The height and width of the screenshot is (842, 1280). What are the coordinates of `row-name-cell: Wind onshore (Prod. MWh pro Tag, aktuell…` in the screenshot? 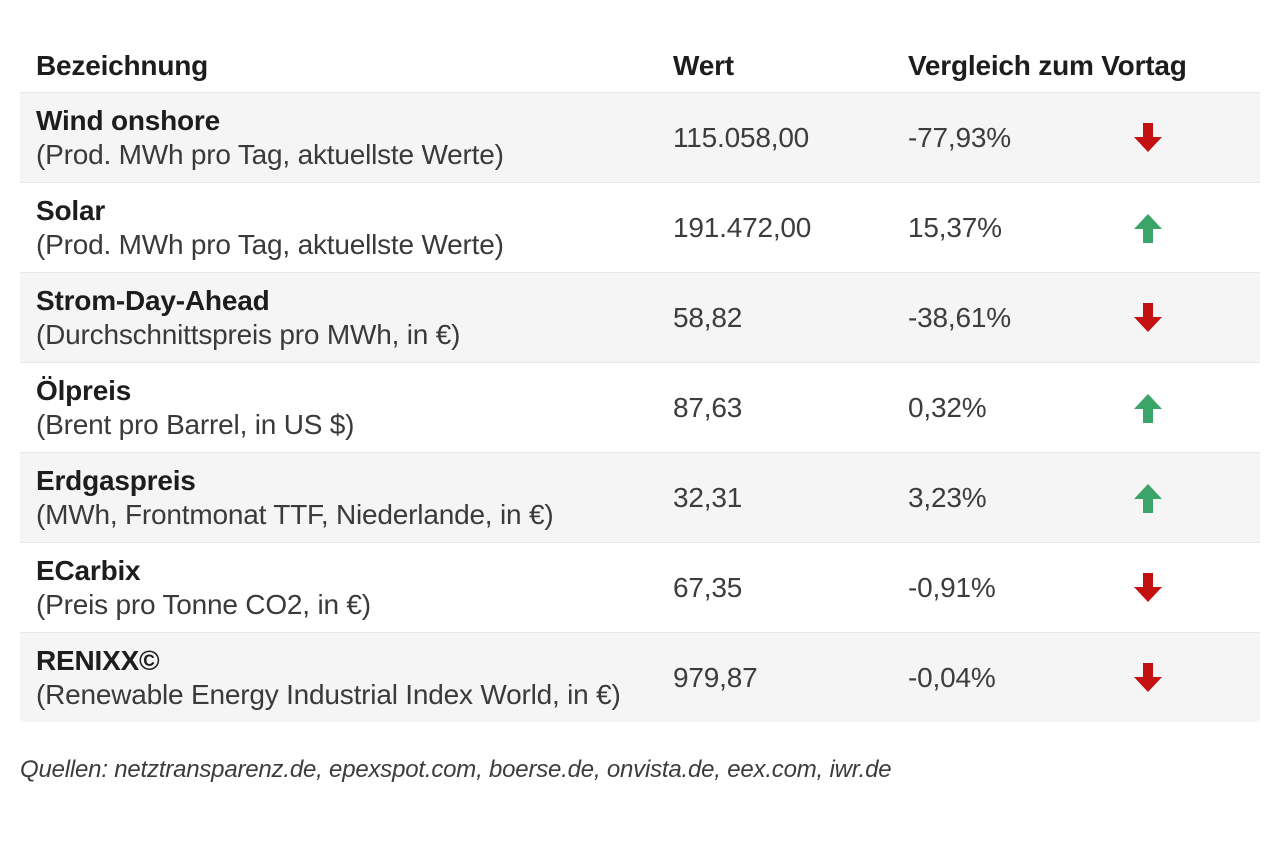 It's located at (346, 138).